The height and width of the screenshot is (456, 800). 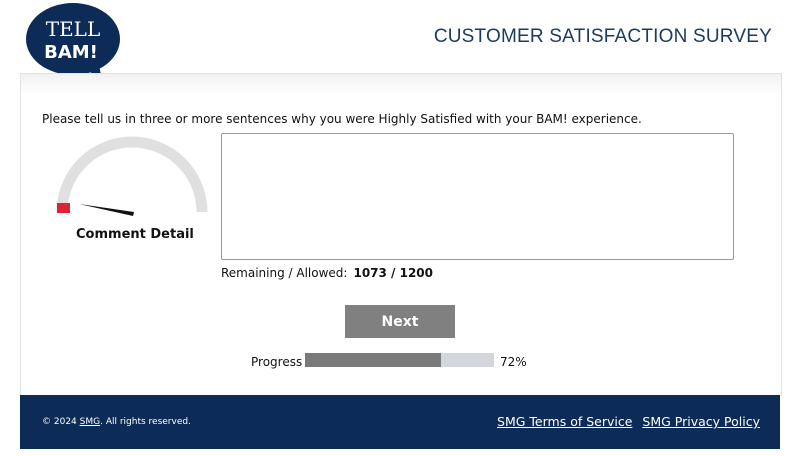 I want to click on progress-fill, so click(x=373, y=360).